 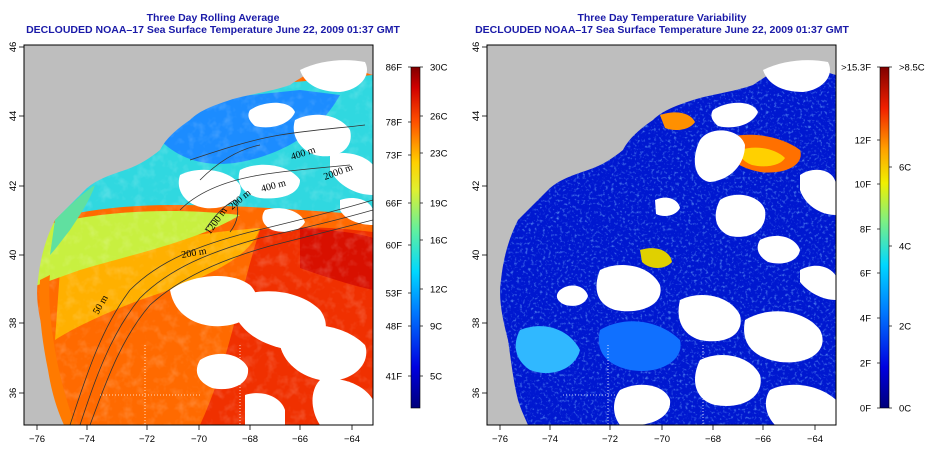 I want to click on right-colorbar: >15.3F 12F 10F 8F 6F 4F 2F 0F >8.5C 6C 4C 2C 0C, so click(x=883, y=239).